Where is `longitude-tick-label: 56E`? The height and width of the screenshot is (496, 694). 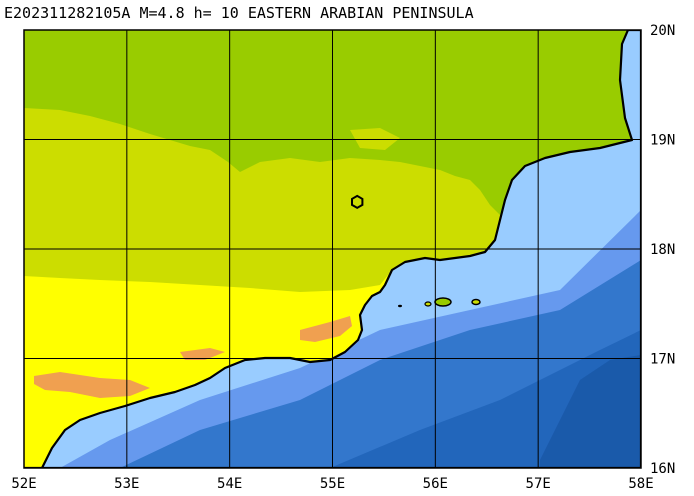 longitude-tick-label: 56E is located at coordinates (435, 484).